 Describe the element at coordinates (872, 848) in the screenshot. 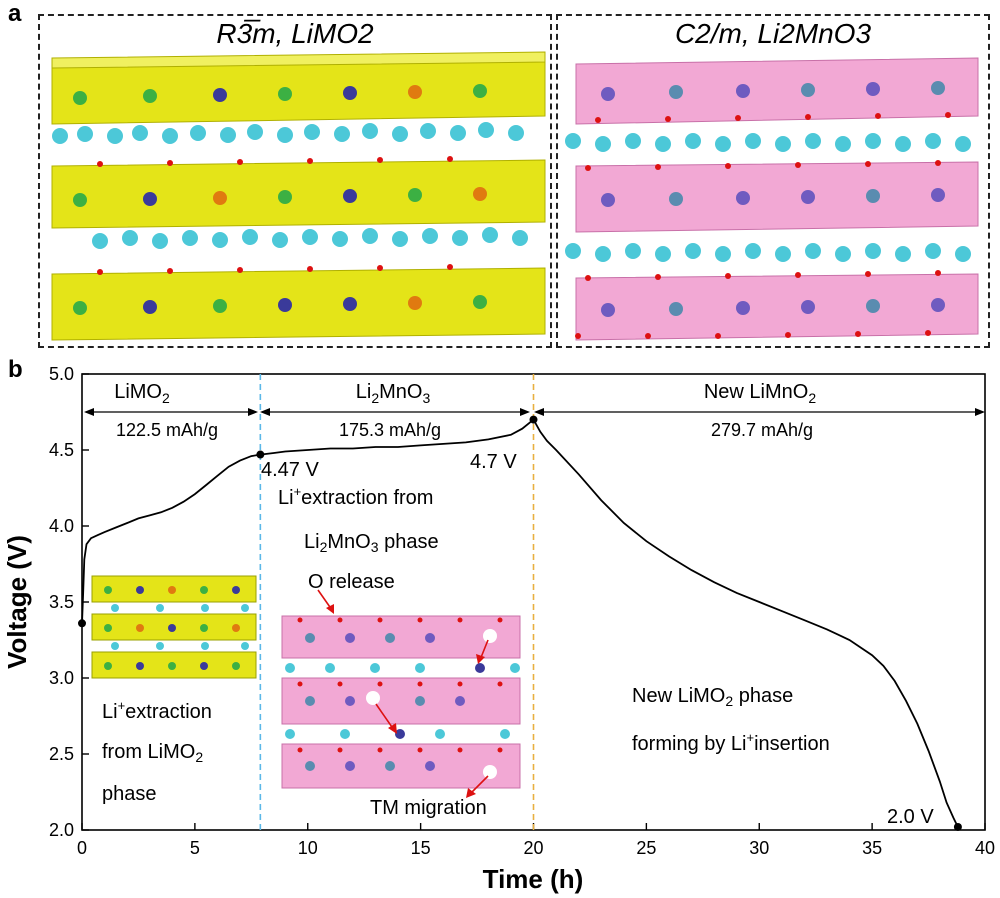

I see `x-tick-label: 35` at that location.